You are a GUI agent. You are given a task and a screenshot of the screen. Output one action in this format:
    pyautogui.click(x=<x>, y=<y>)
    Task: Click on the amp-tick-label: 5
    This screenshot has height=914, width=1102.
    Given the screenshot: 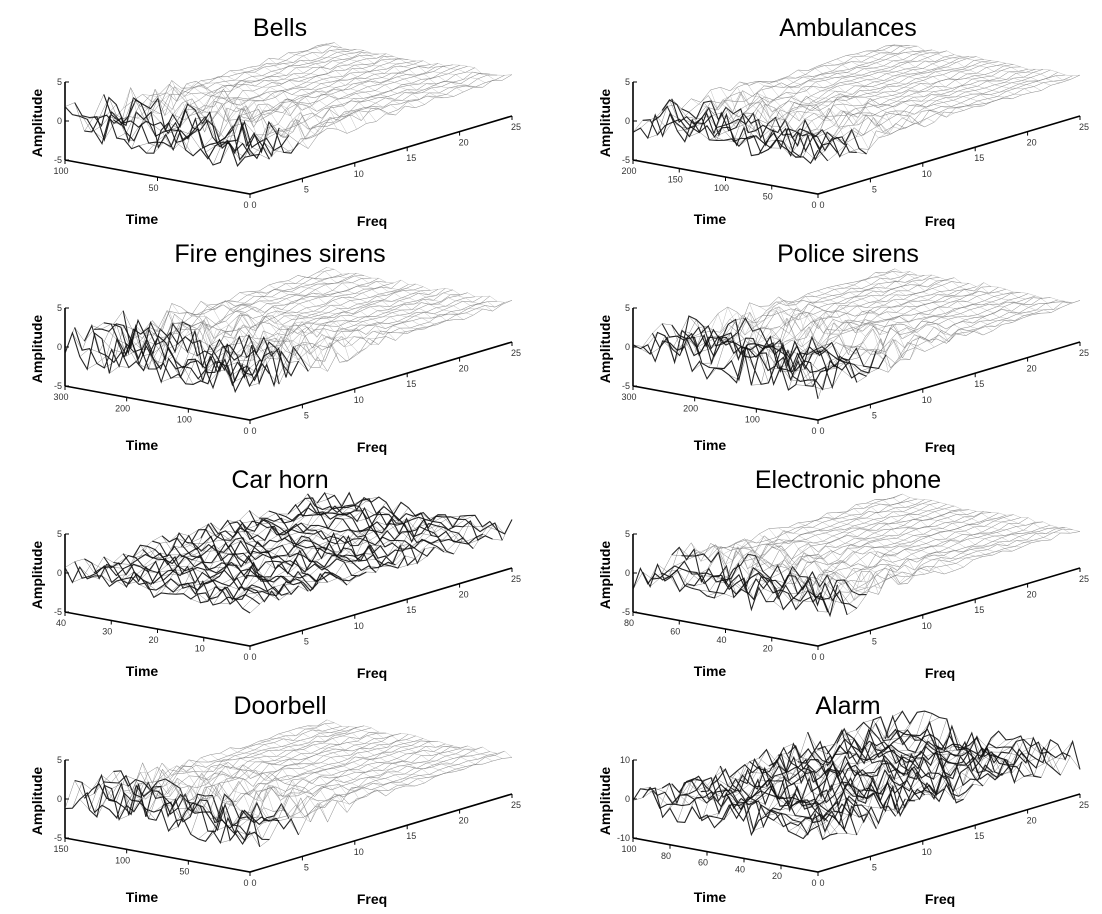 What is the action you would take?
    pyautogui.click(x=59, y=760)
    